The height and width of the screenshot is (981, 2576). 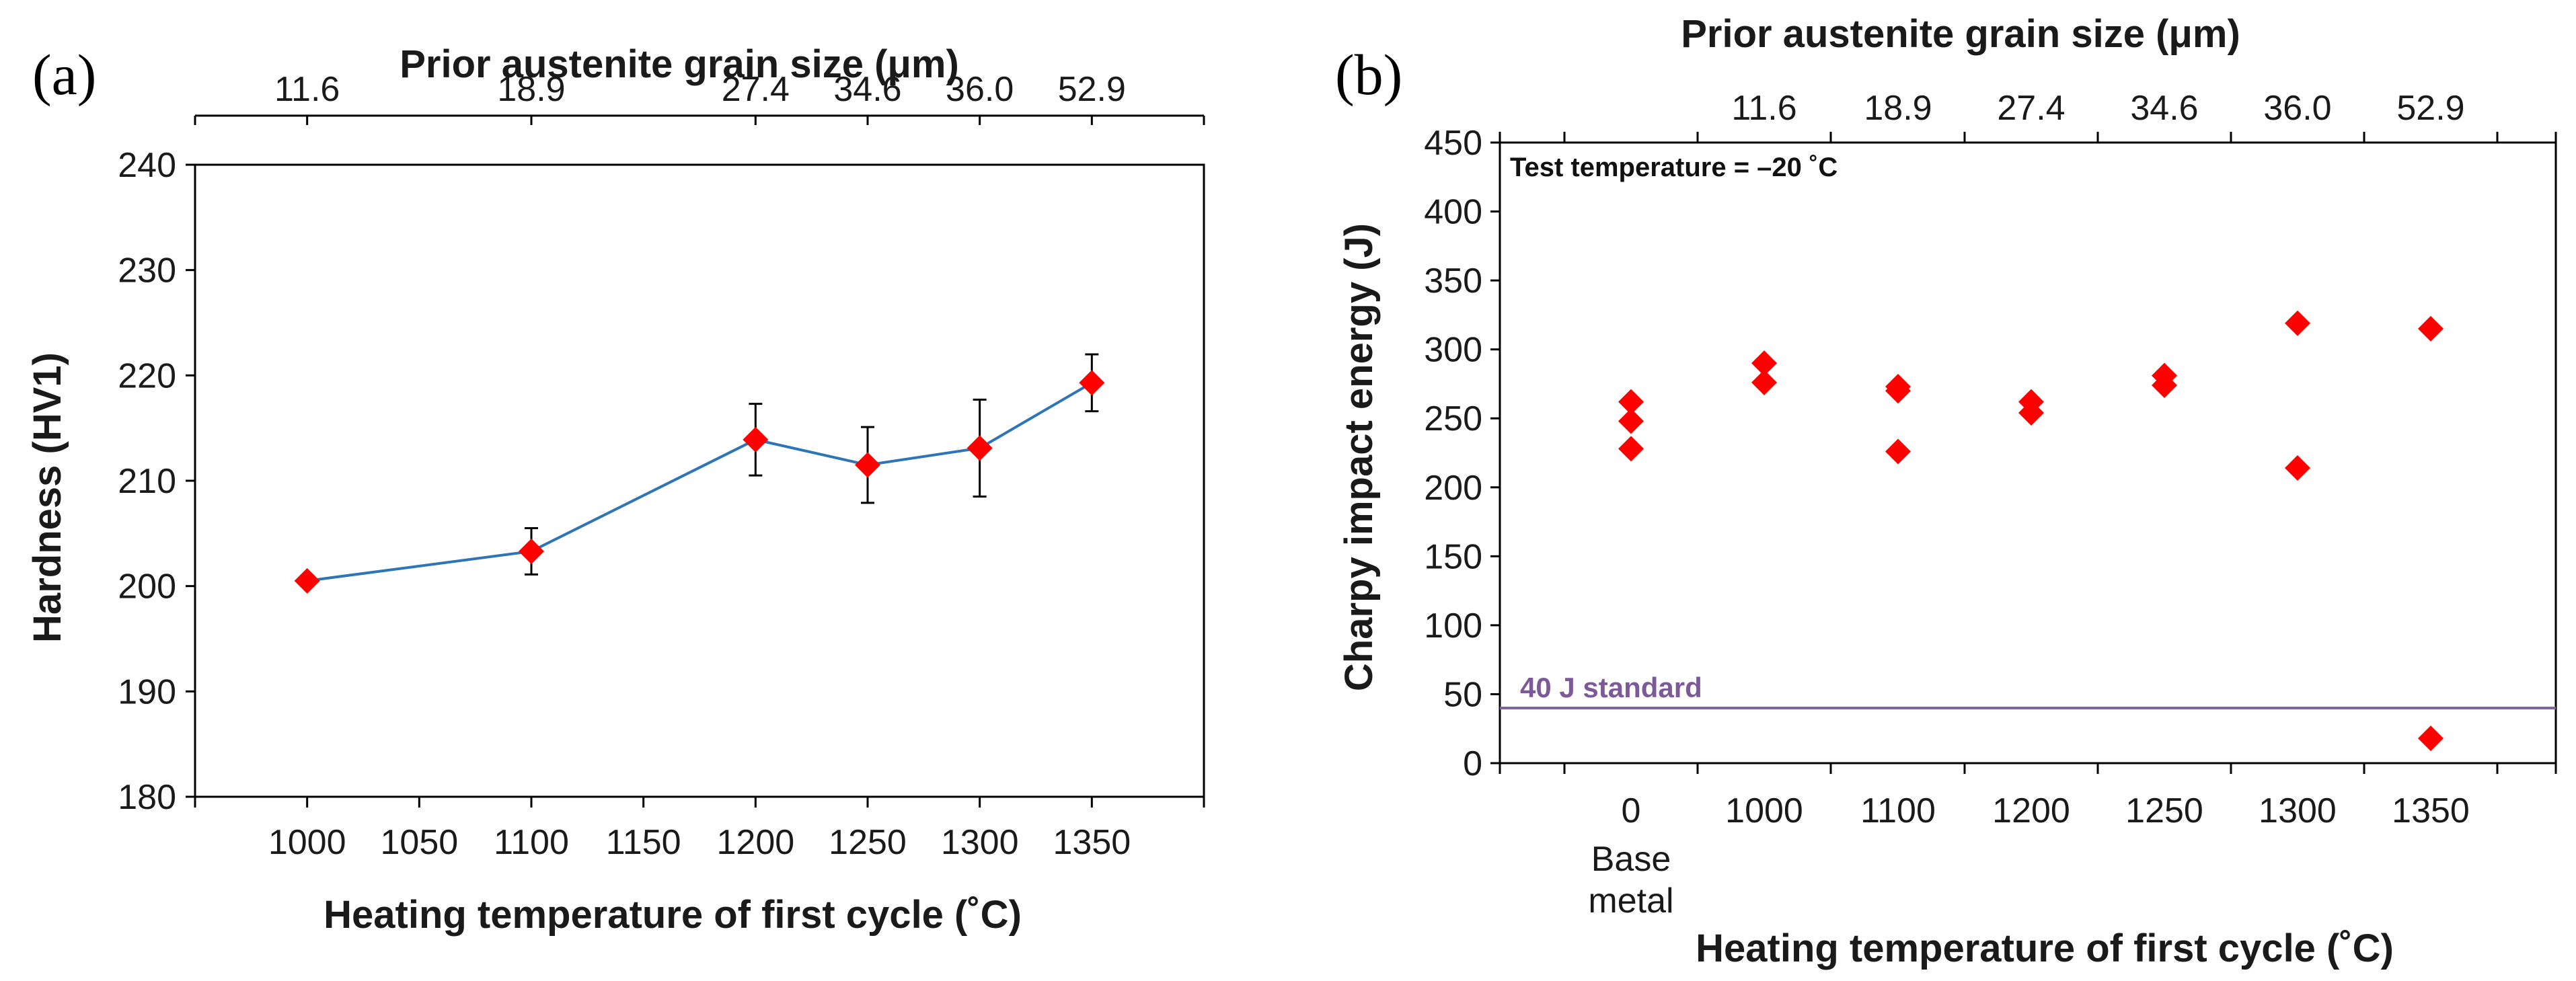 What do you see at coordinates (2031, 108) in the screenshot?
I see `panel-b-top-tick-label: 27.4` at bounding box center [2031, 108].